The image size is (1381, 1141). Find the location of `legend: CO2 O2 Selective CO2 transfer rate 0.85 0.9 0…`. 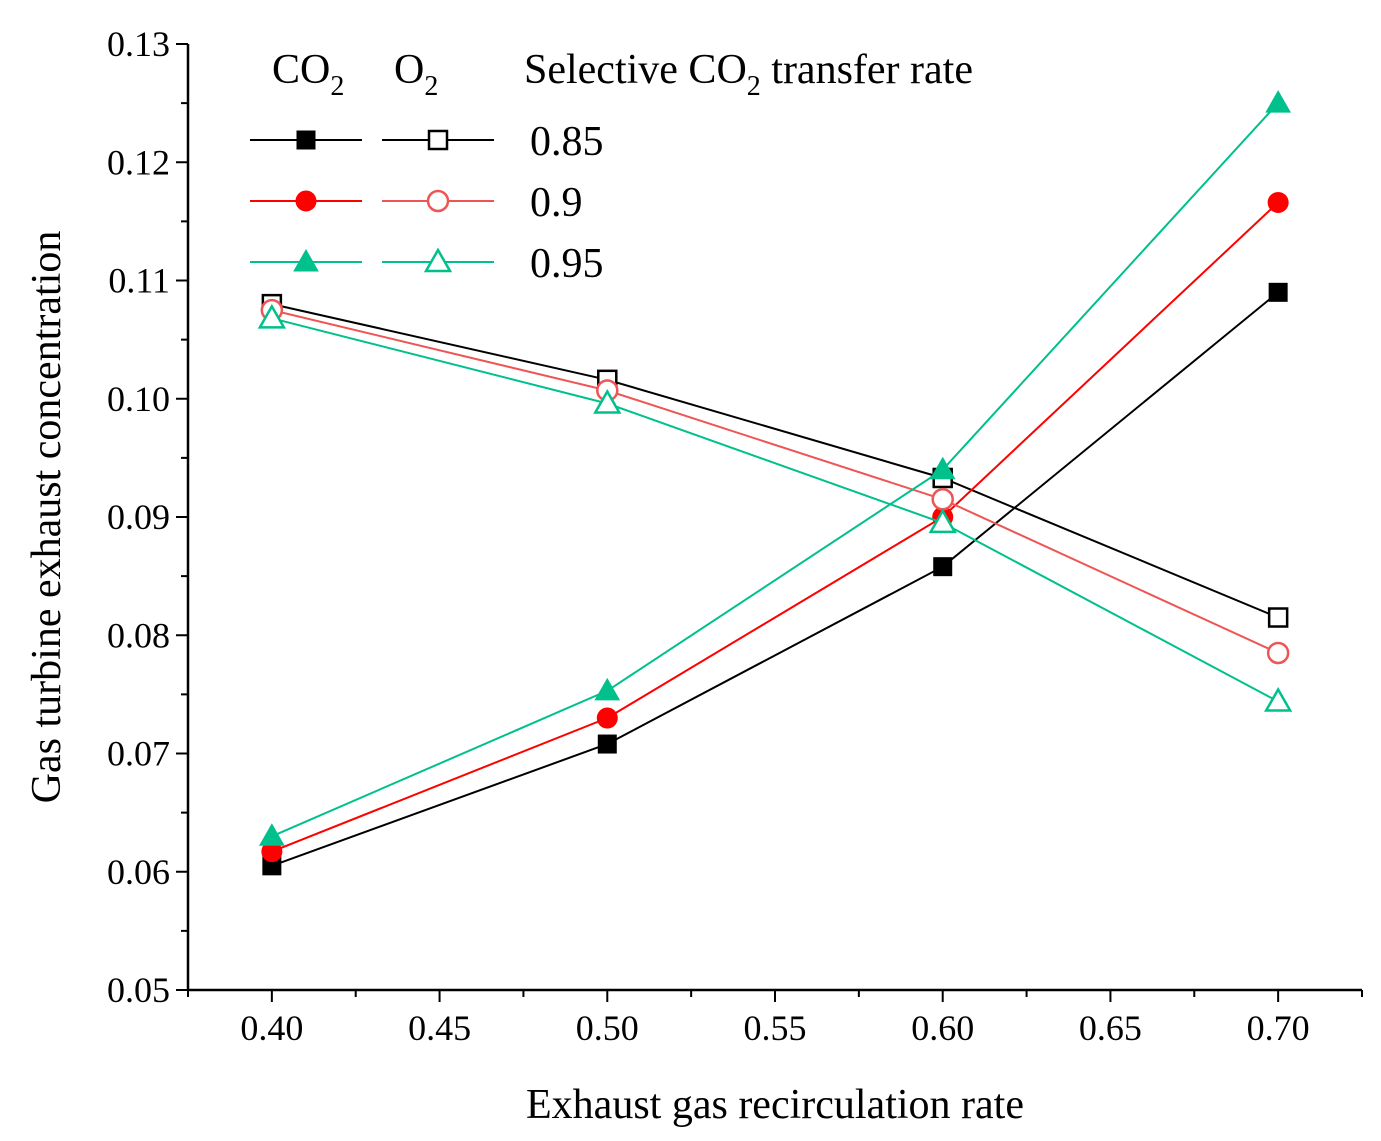

legend: CO2 O2 Selective CO2 transfer rate 0.85 0.9 0… is located at coordinates (611, 167).